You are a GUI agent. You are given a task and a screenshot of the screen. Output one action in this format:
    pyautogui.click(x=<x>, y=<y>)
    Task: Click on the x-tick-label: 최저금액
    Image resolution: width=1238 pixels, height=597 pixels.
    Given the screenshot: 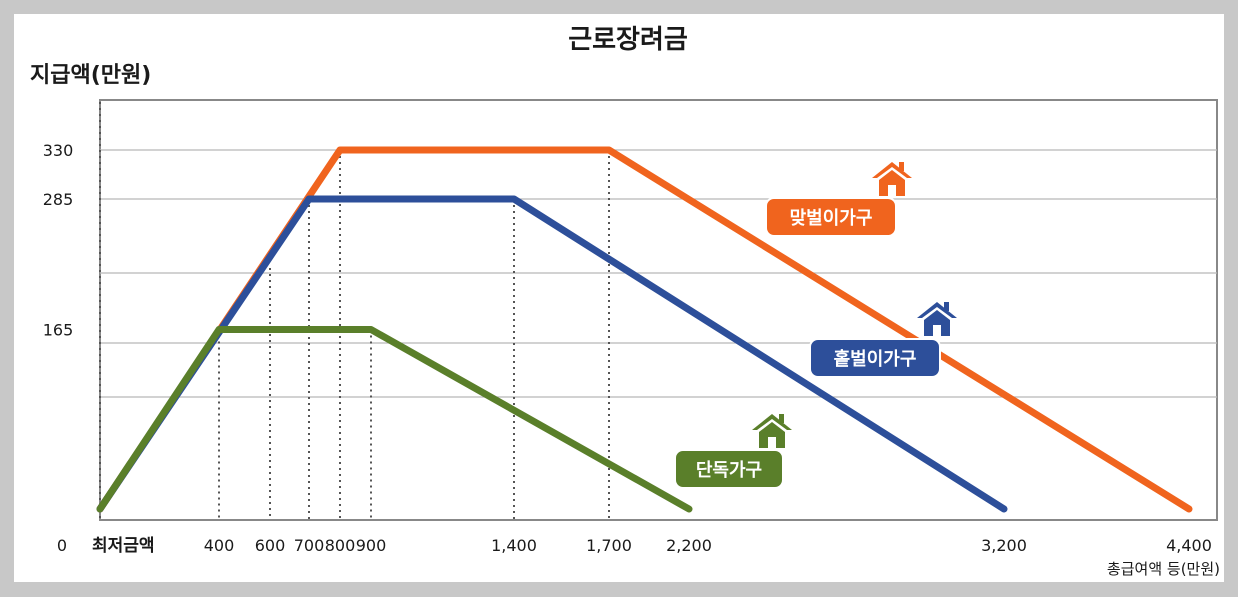 What is the action you would take?
    pyautogui.click(x=123, y=546)
    